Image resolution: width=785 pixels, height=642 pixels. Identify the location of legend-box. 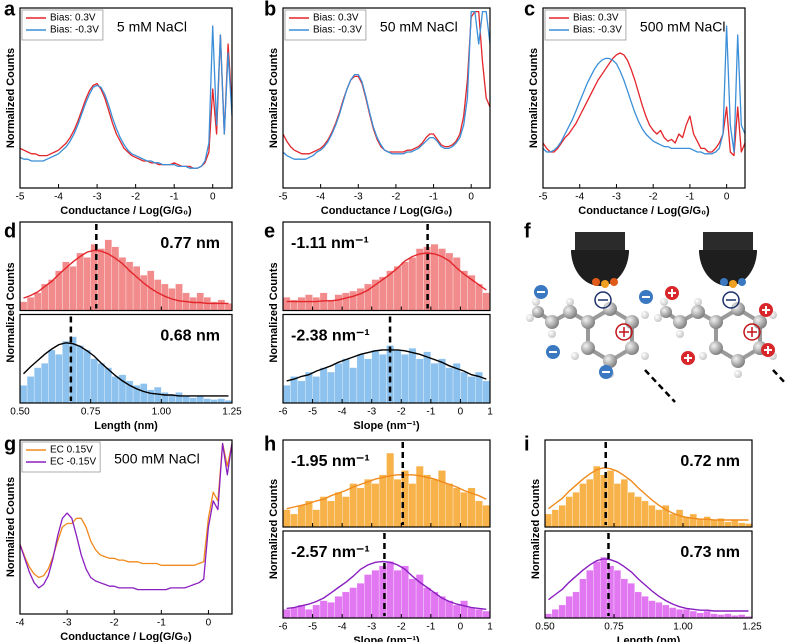
(62, 25).